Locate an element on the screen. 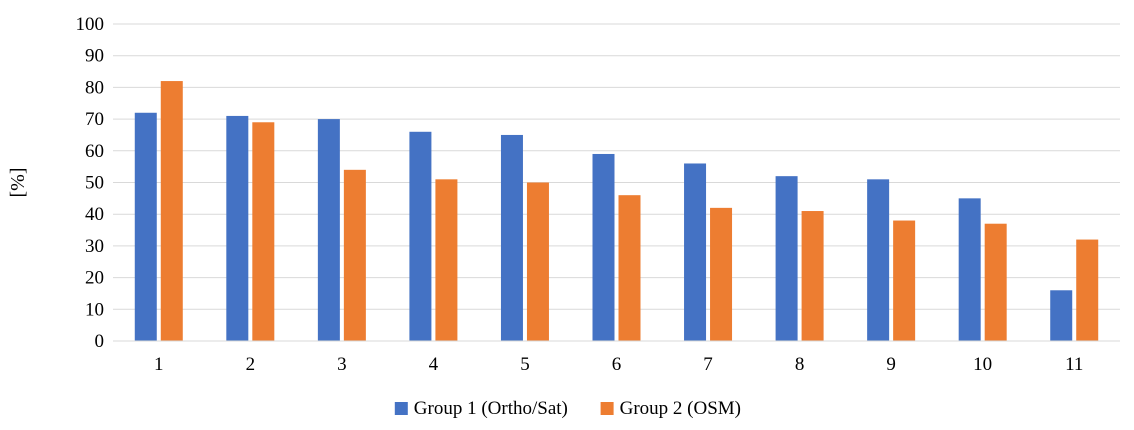  legend-label-2: Group 2 (OSM) is located at coordinates (680, 408).